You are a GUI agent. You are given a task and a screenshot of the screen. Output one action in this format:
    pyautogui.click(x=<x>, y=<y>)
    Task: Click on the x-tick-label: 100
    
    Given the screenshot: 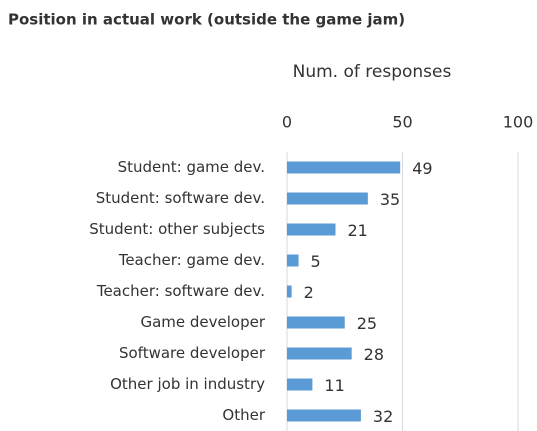 What is the action you would take?
    pyautogui.click(x=518, y=122)
    